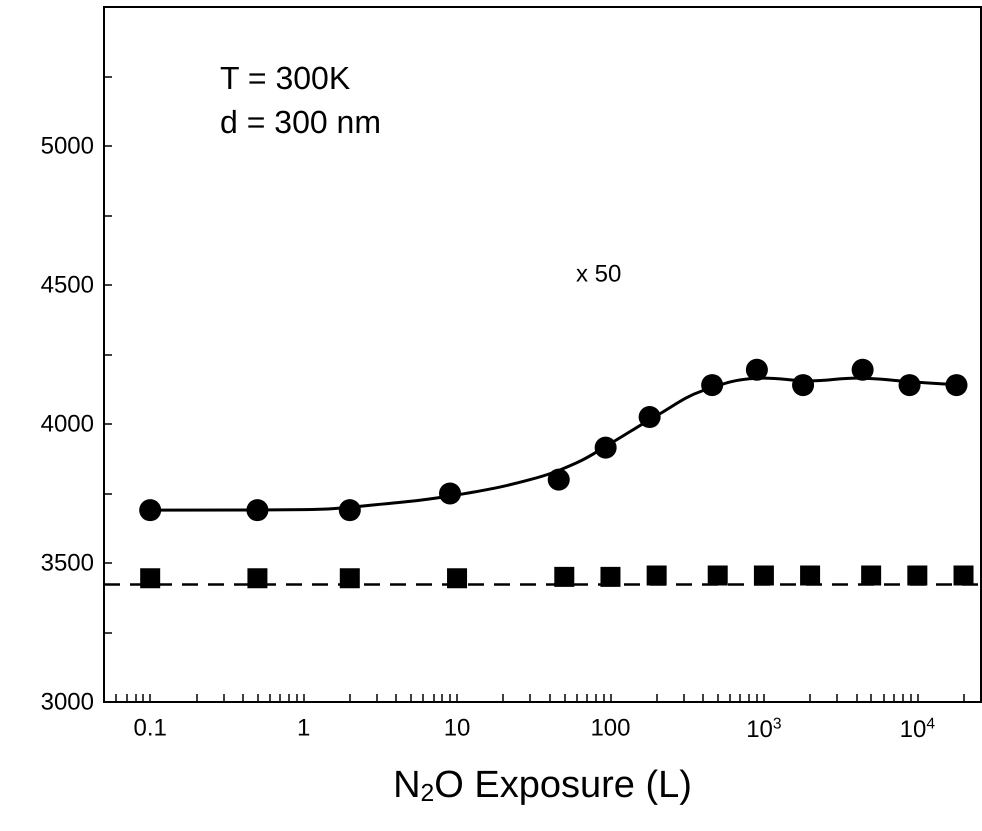 The image size is (982, 831). I want to click on y-tick-label: 4000, so click(67, 424).